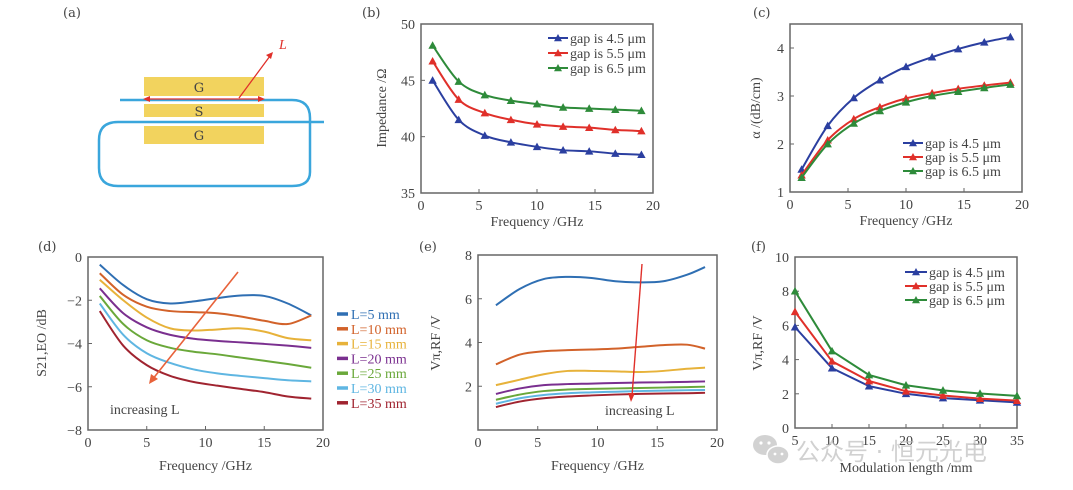  I want to click on panel-c-ytick-label: 2, so click(780, 145).